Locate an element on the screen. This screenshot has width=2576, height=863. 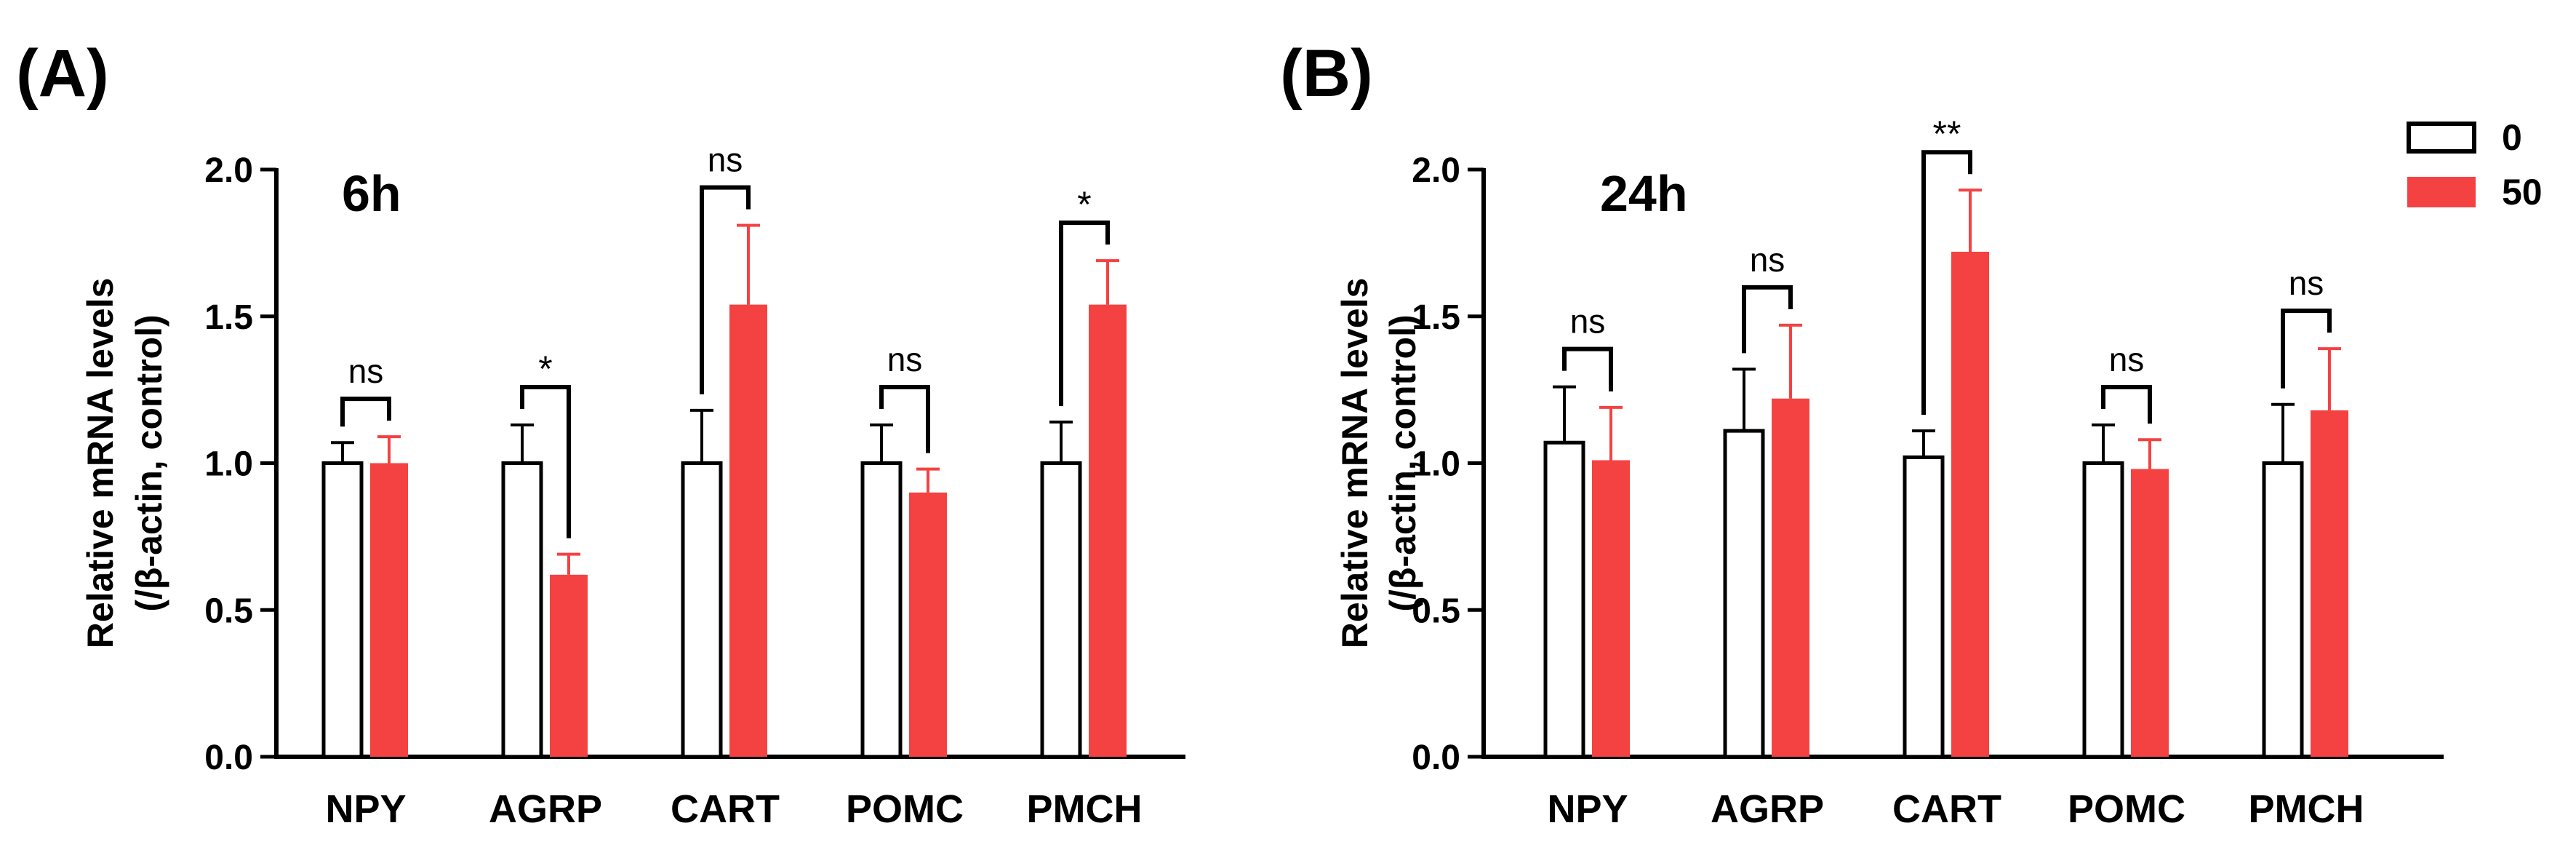
legend: 050 is located at coordinates (2475, 164).